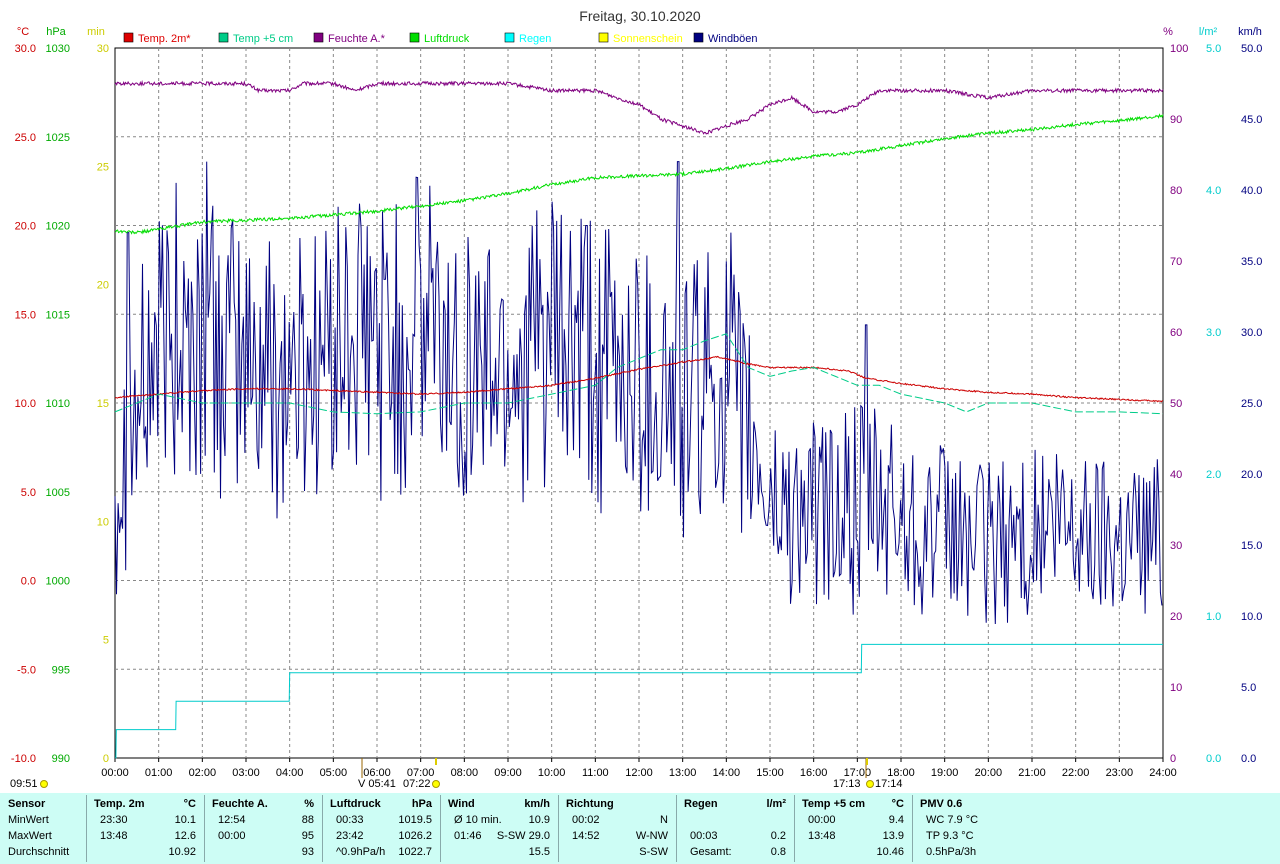 The height and width of the screenshot is (864, 1280). What do you see at coordinates (103, 167) in the screenshot?
I see `sunshine_min-tick-1: 25` at bounding box center [103, 167].